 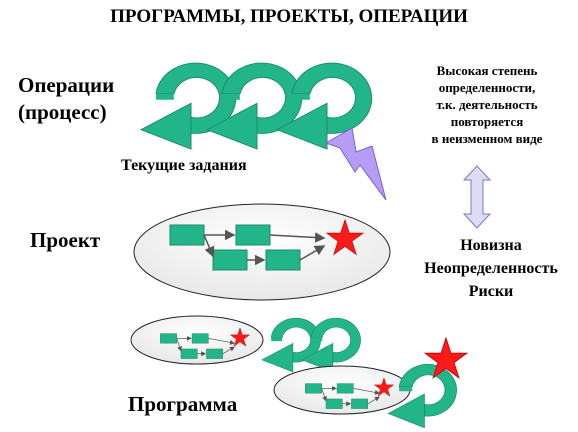 What do you see at coordinates (66, 85) in the screenshot?
I see `operations-label-line1: Операции` at bounding box center [66, 85].